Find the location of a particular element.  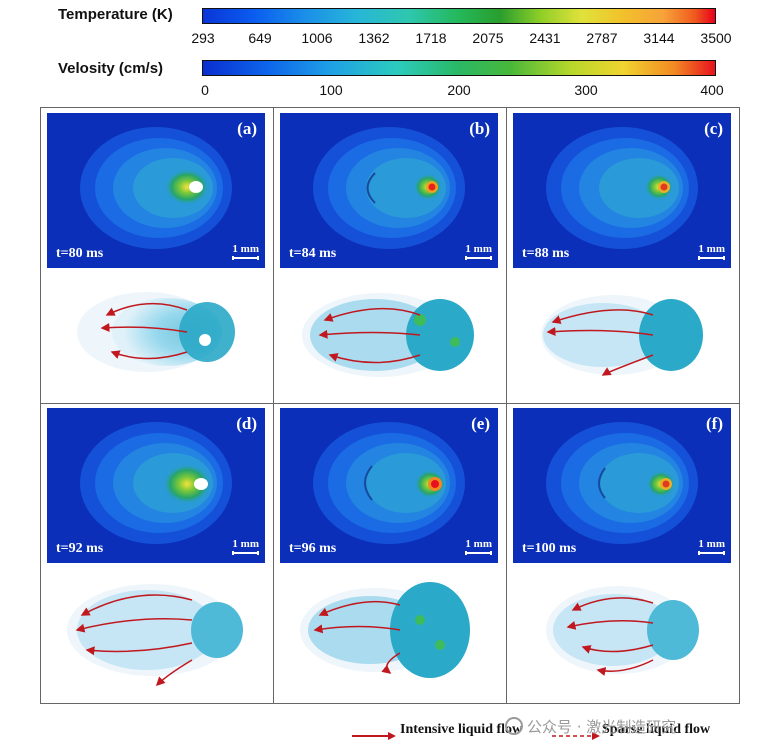

wechat-icon is located at coordinates (514, 726).